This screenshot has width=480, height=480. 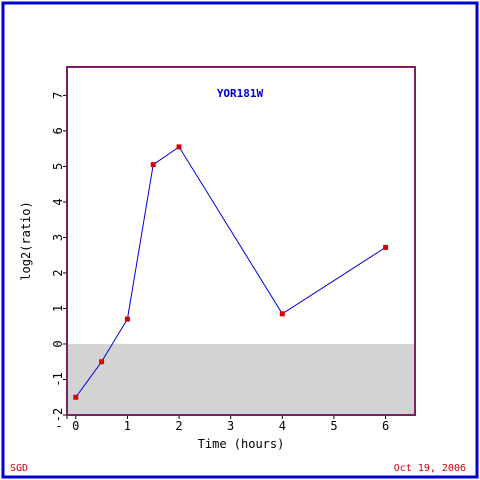 What do you see at coordinates (385, 426) in the screenshot?
I see `x-tick-label: 6` at bounding box center [385, 426].